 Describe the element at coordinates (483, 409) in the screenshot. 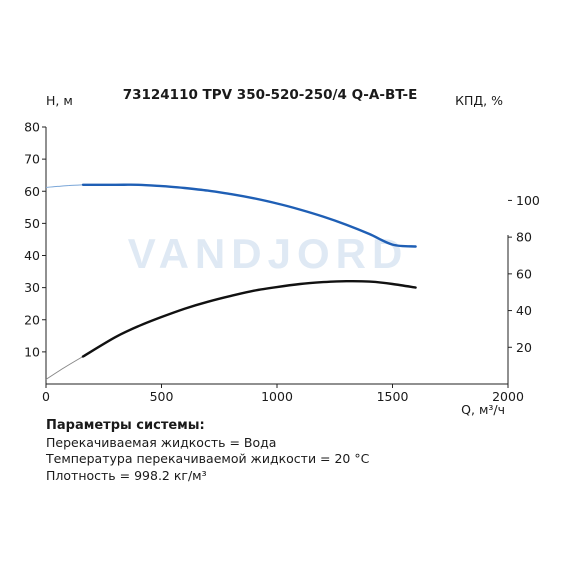

I see `x-axis-label: Q, м³/ч` at that location.